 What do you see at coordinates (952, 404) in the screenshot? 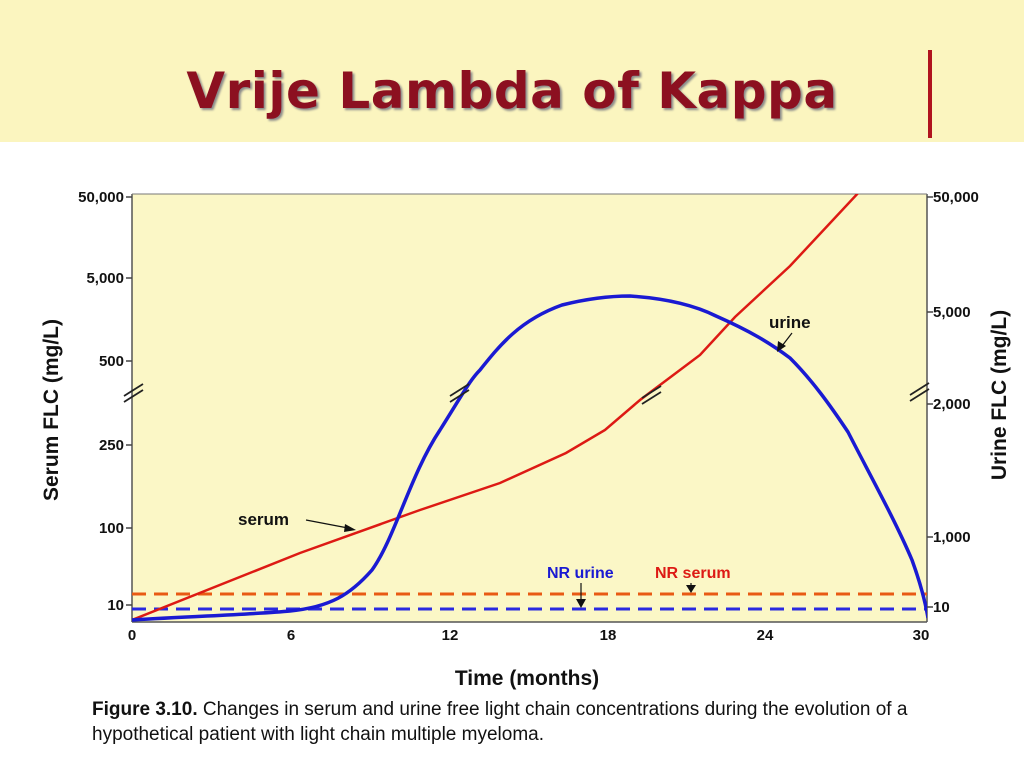
I see `y-right-tick-label: 2,000` at bounding box center [952, 404].